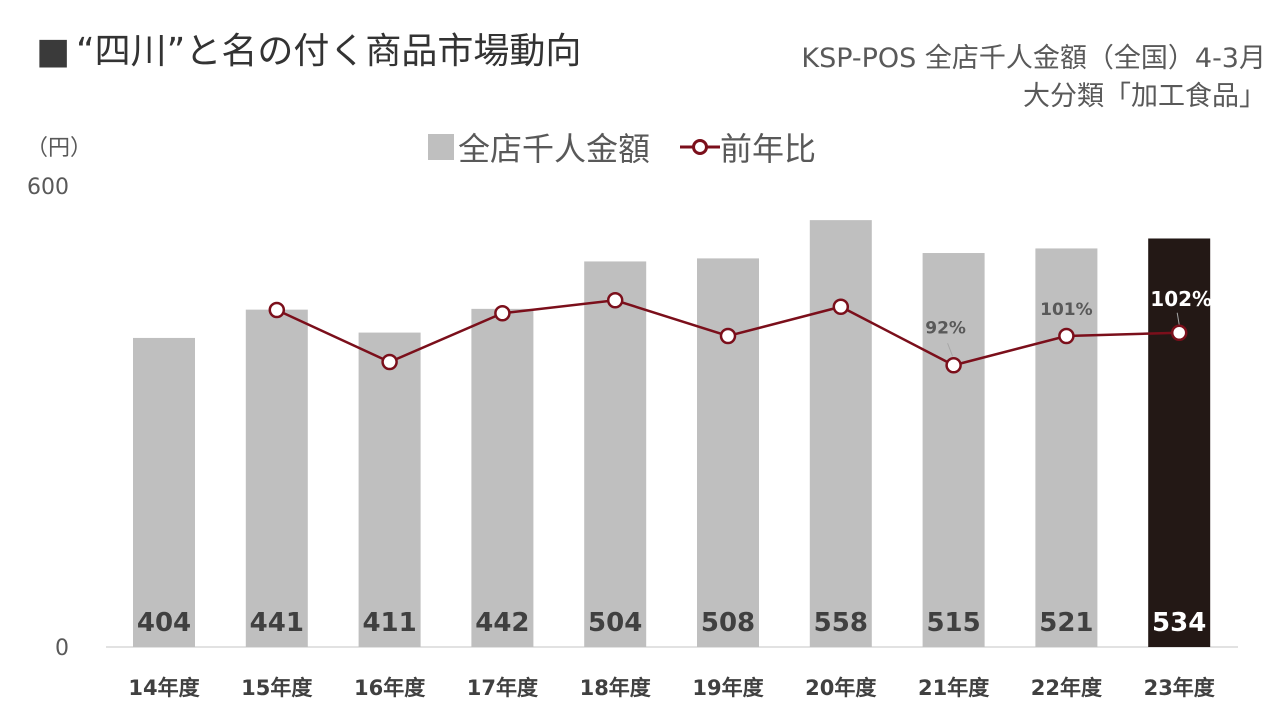 This screenshot has height=720, width=1280. What do you see at coordinates (62, 648) in the screenshot?
I see `y-tick-label: 0` at bounding box center [62, 648].